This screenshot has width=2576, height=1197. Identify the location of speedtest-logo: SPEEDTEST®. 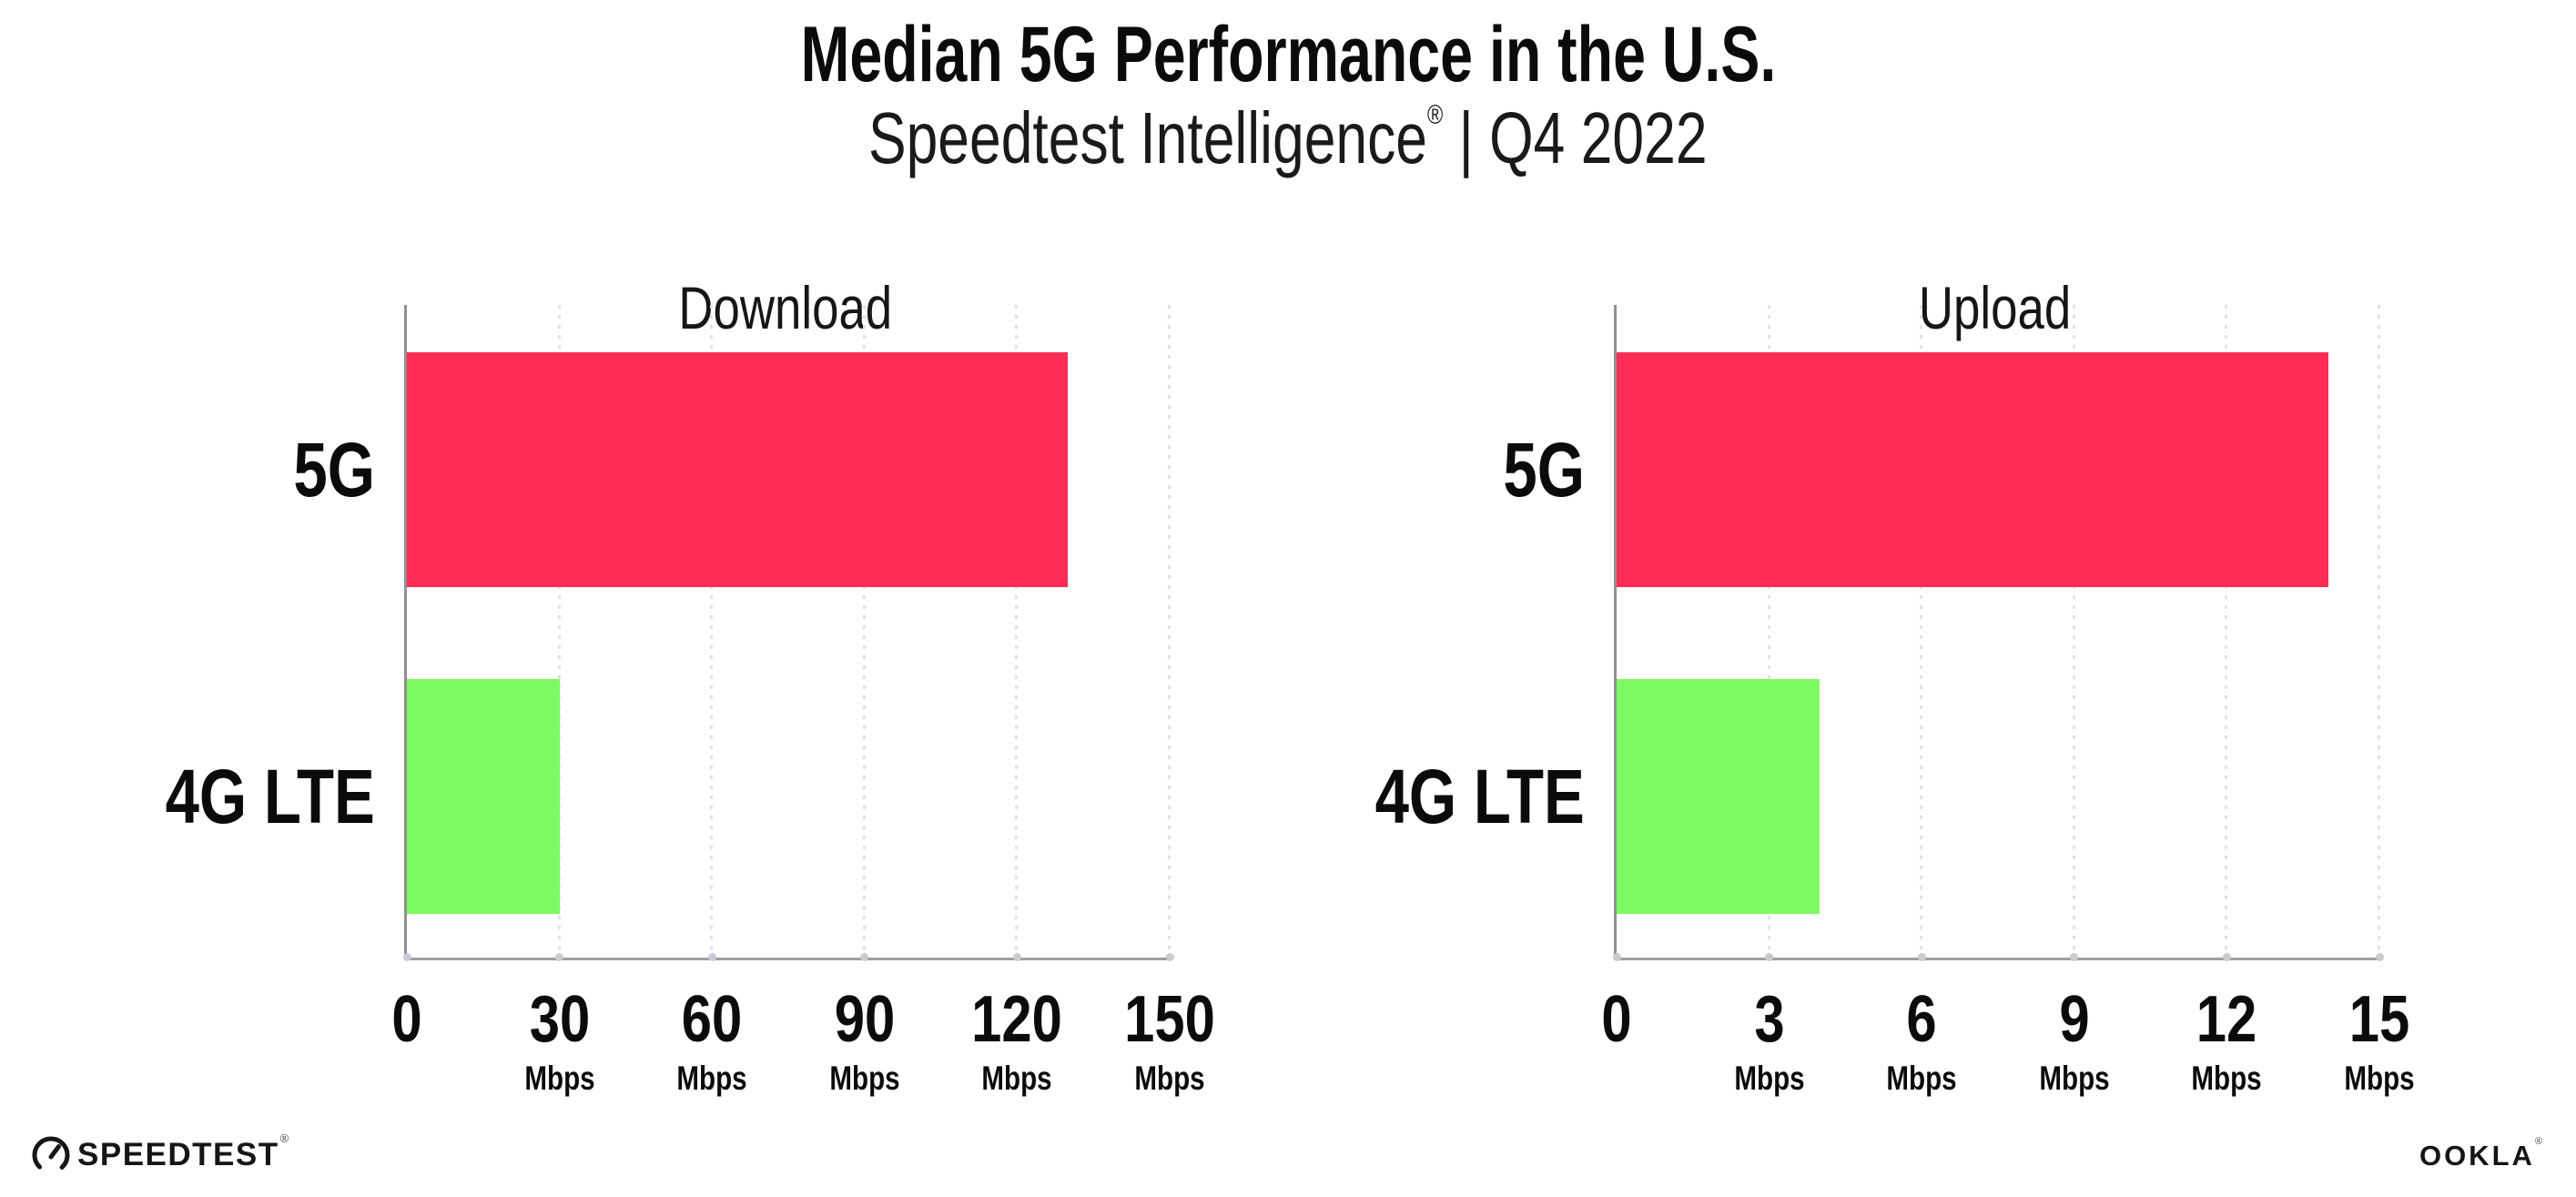
(160, 1154).